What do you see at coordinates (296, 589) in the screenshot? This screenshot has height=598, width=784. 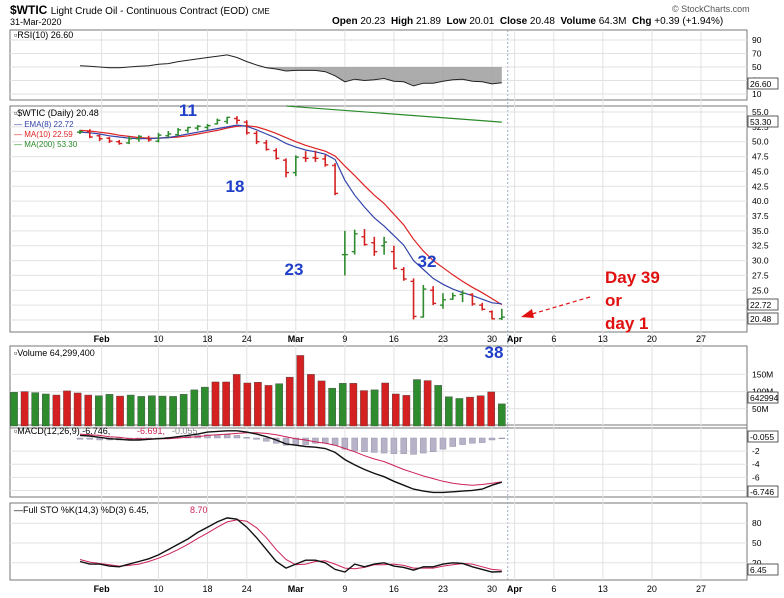 I see `x-tick-label-bottom: Mar` at bounding box center [296, 589].